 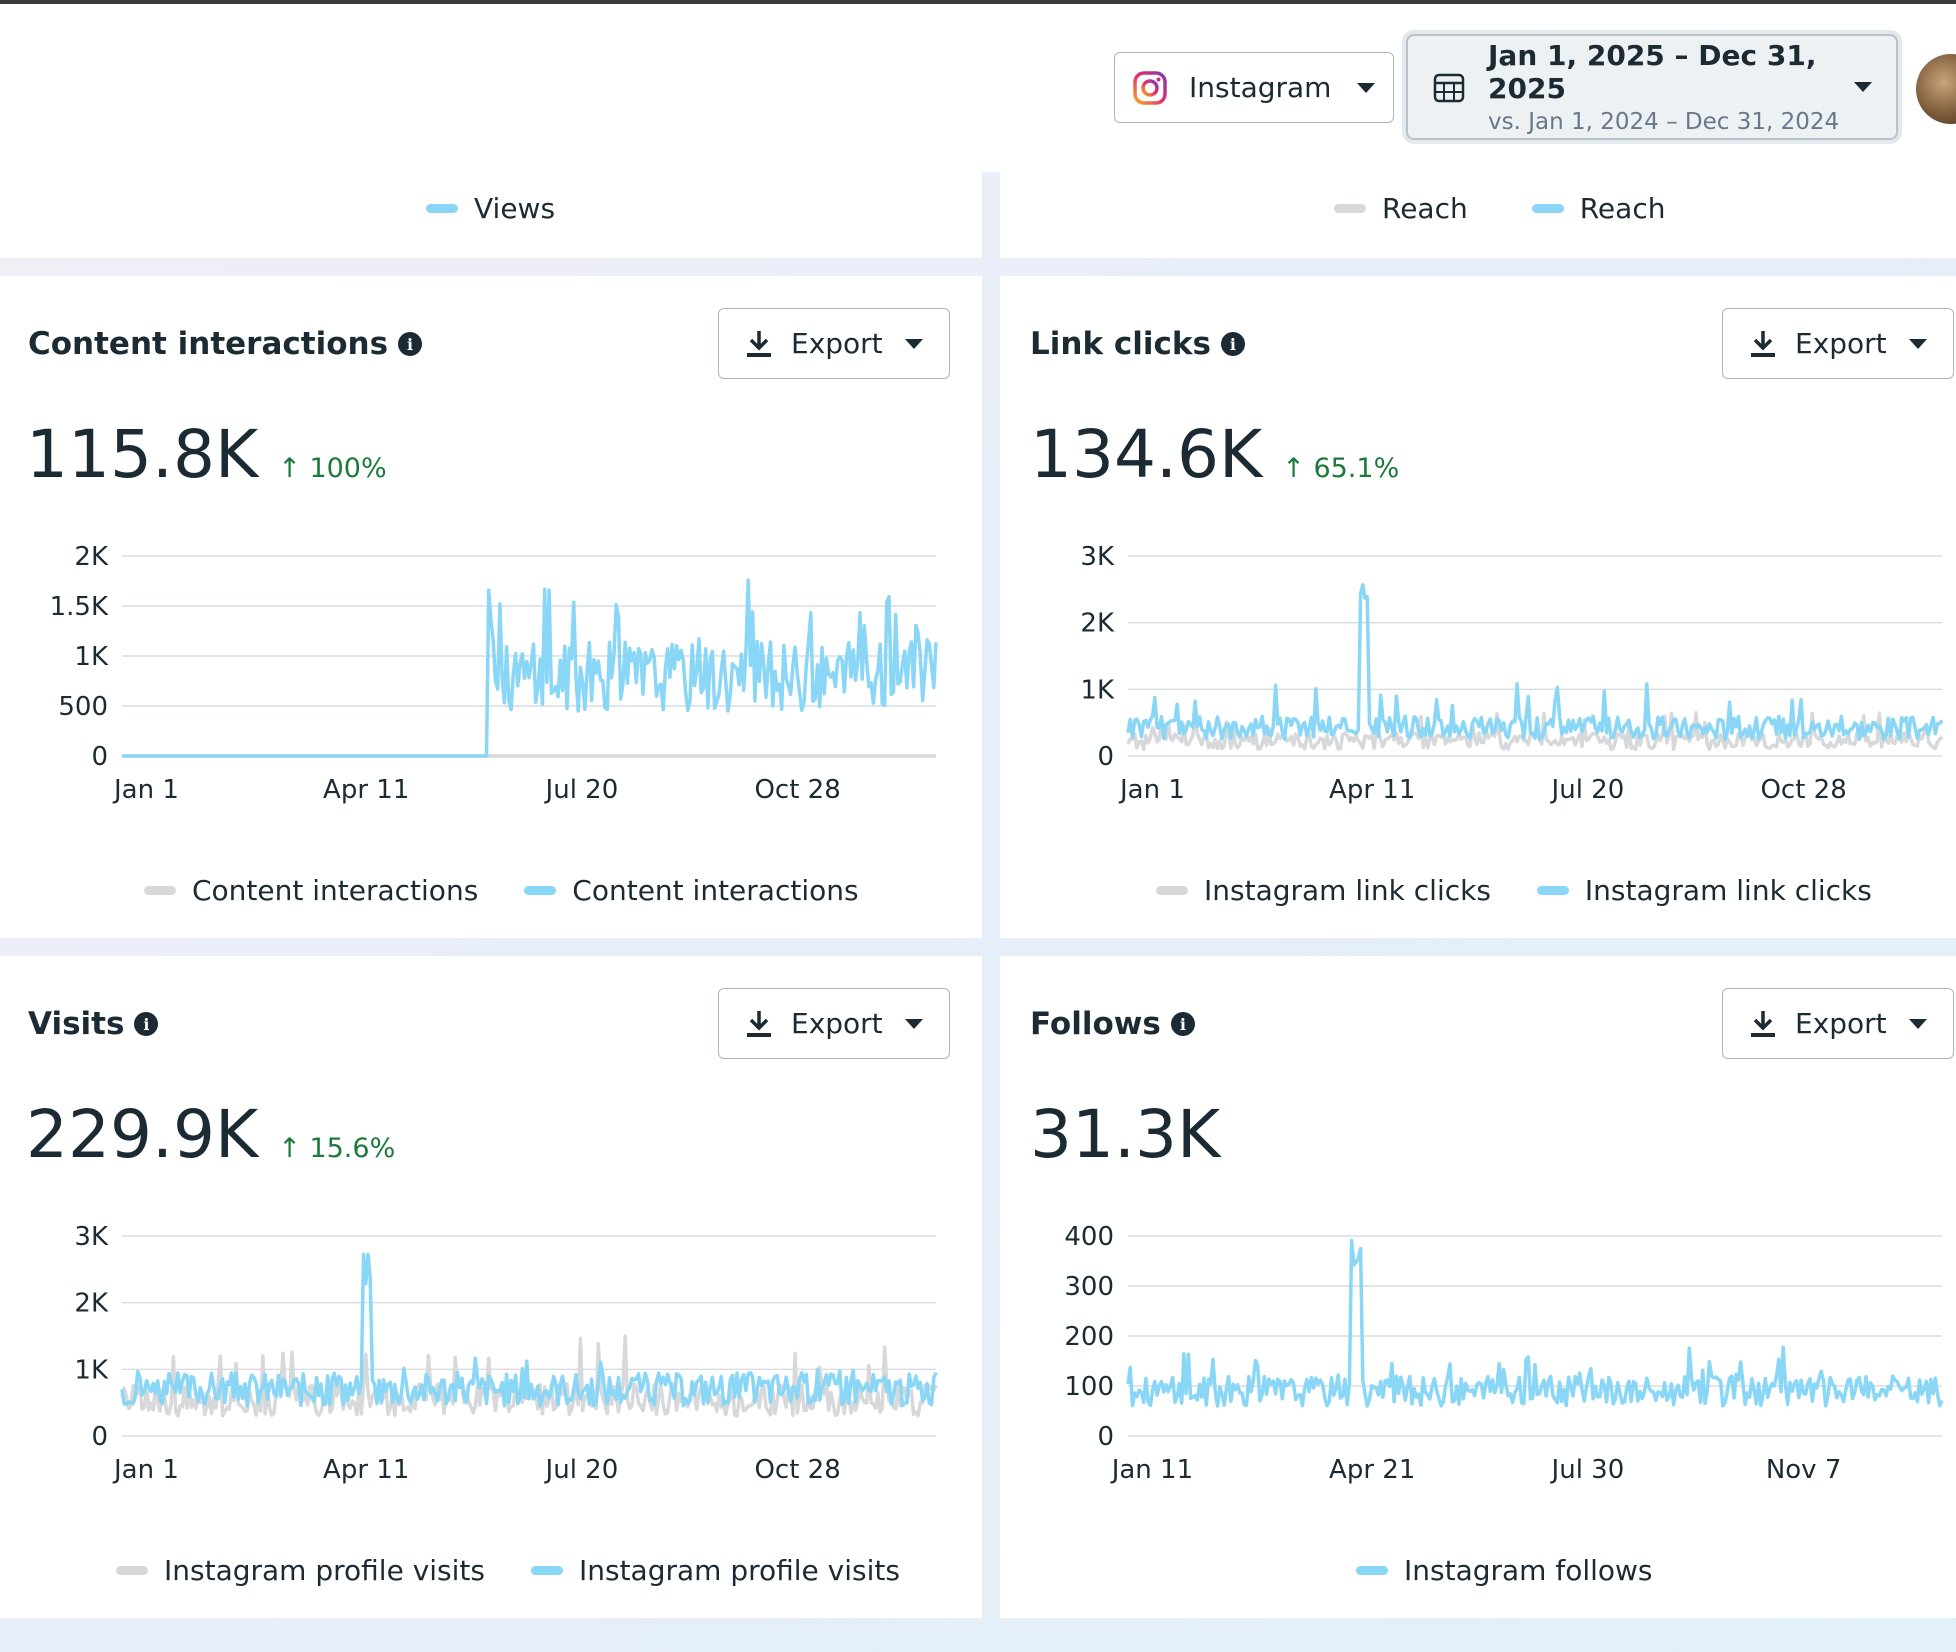 I want to click on metric: 115.8K ↑ 100%, so click(x=206, y=454).